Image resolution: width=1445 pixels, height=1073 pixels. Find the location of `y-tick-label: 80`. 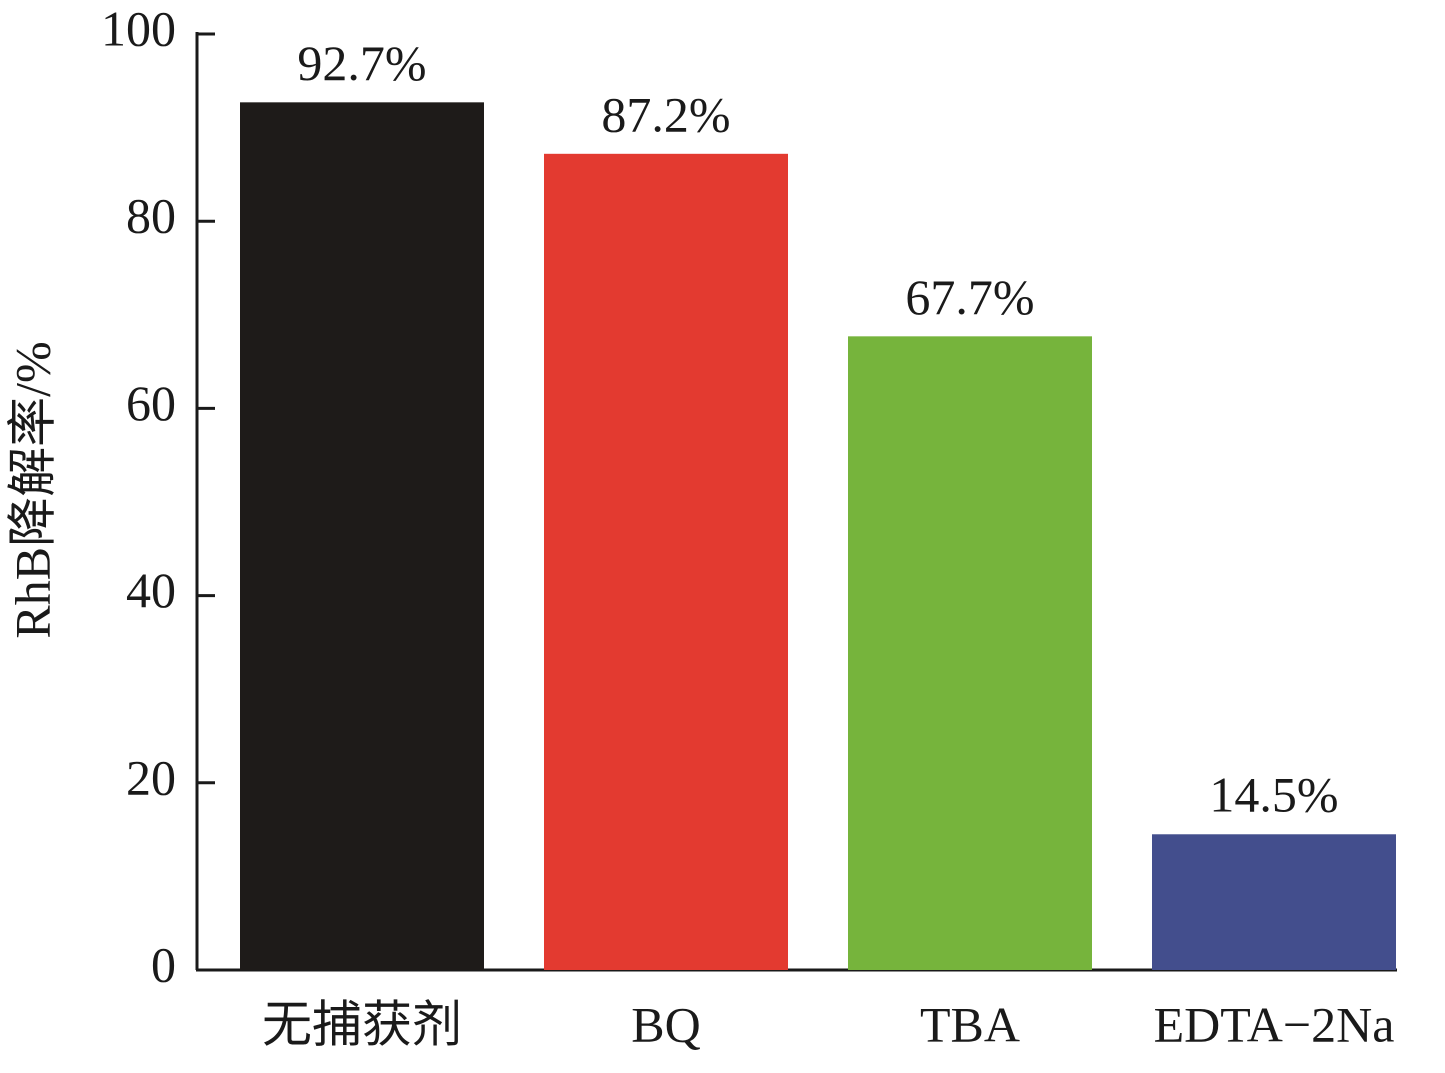

y-tick-label: 80 is located at coordinates (151, 216).